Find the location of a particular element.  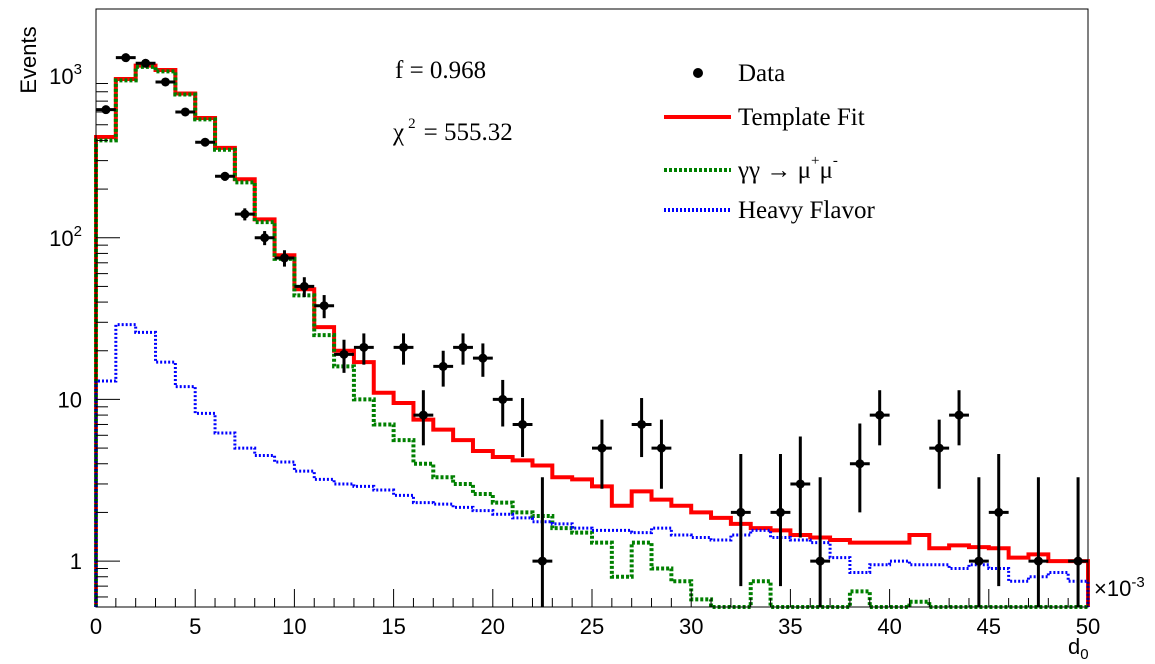

y-tick-label: 10³ is located at coordinates (65, 75).